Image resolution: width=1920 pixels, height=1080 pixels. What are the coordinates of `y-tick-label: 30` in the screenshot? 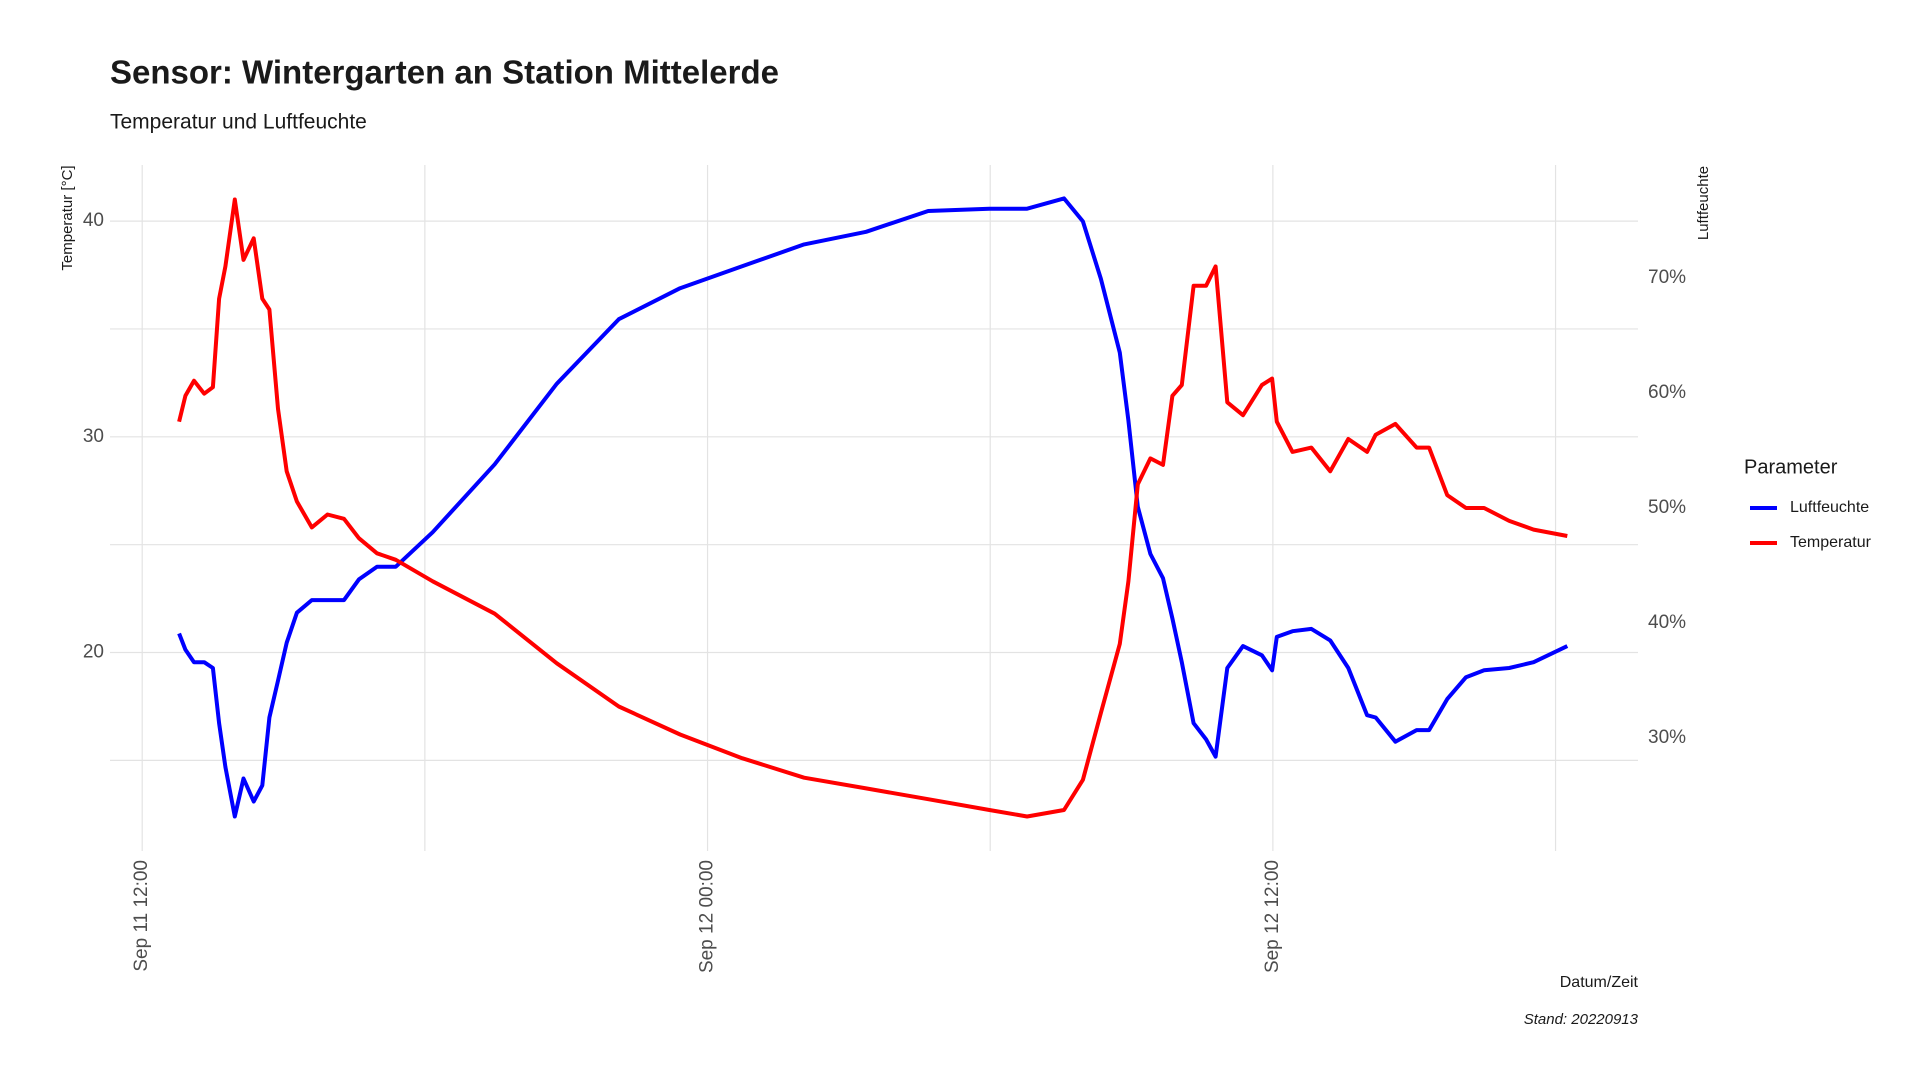 It's located at (93, 436).